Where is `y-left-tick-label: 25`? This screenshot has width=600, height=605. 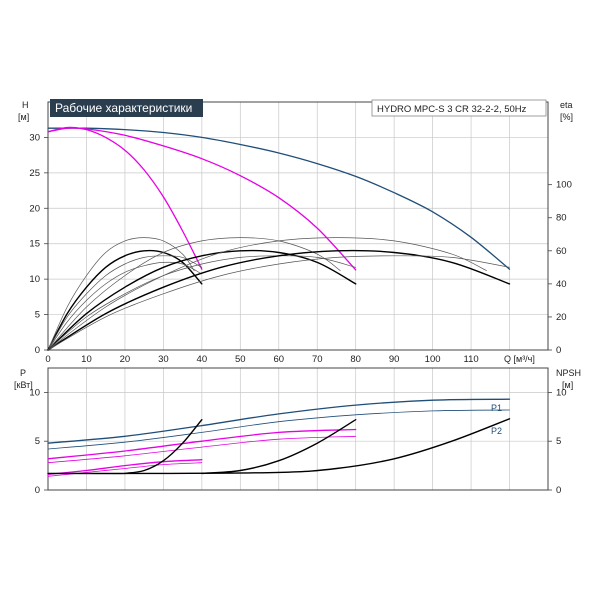
y-left-tick-label: 25 is located at coordinates (34, 173).